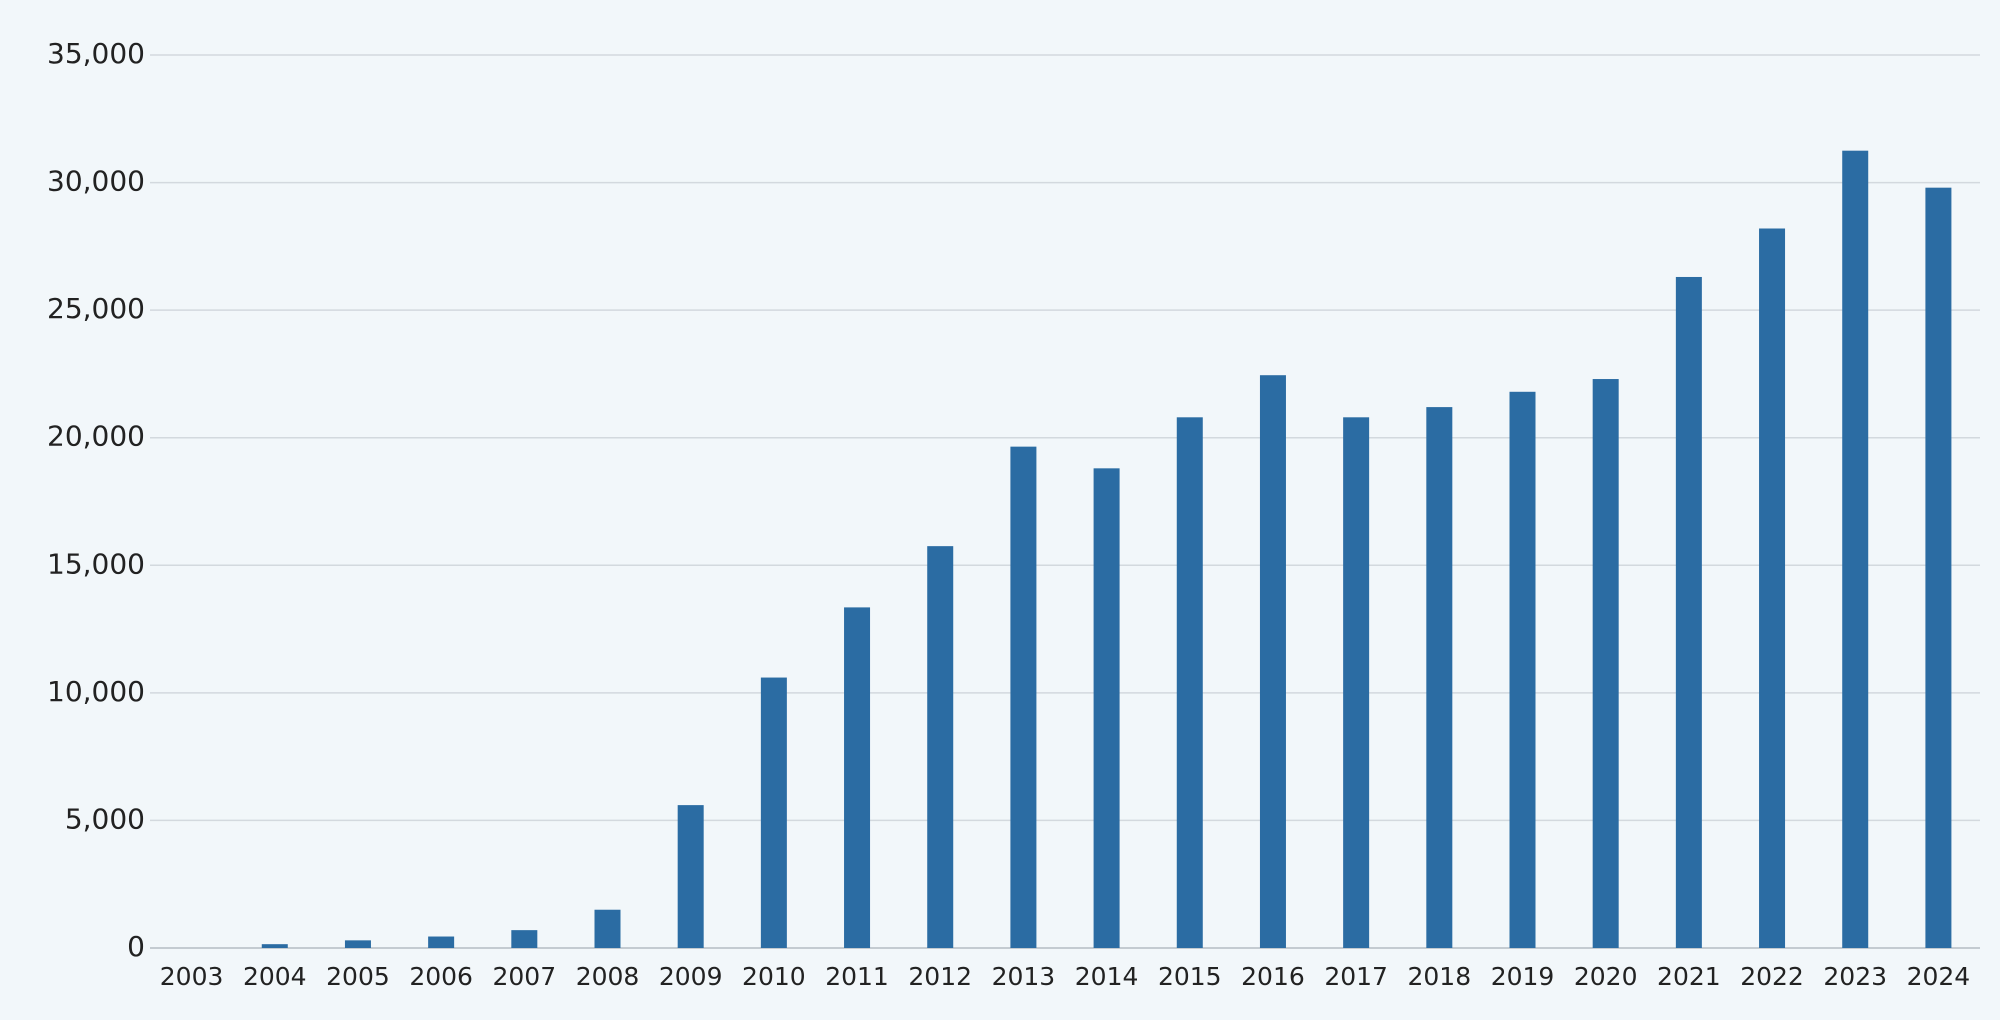 The width and height of the screenshot is (2000, 1020). Describe the element at coordinates (96, 181) in the screenshot. I see `y-tick-label: 30,000` at that location.